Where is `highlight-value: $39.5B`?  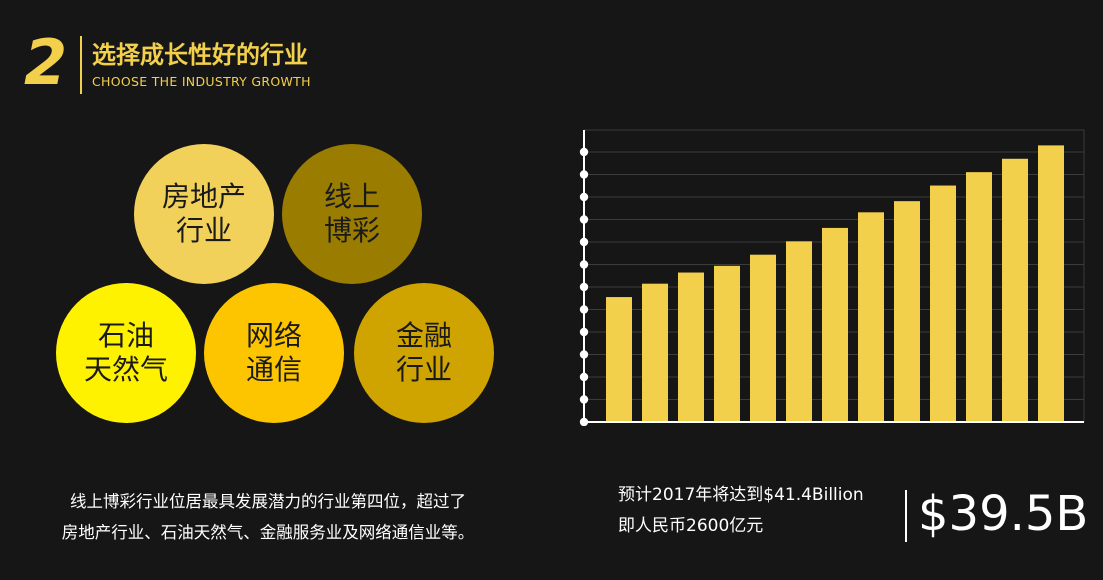 highlight-value: $39.5B is located at coordinates (1003, 514).